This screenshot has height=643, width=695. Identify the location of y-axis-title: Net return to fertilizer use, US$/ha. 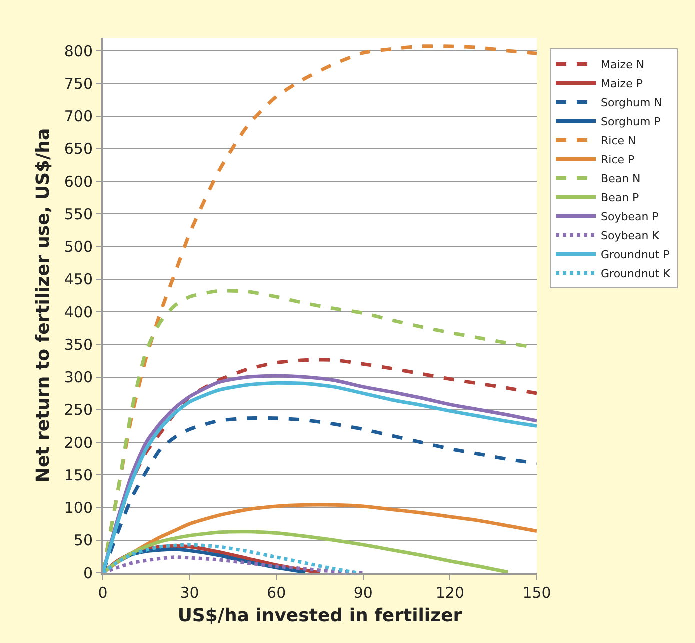
(43, 305).